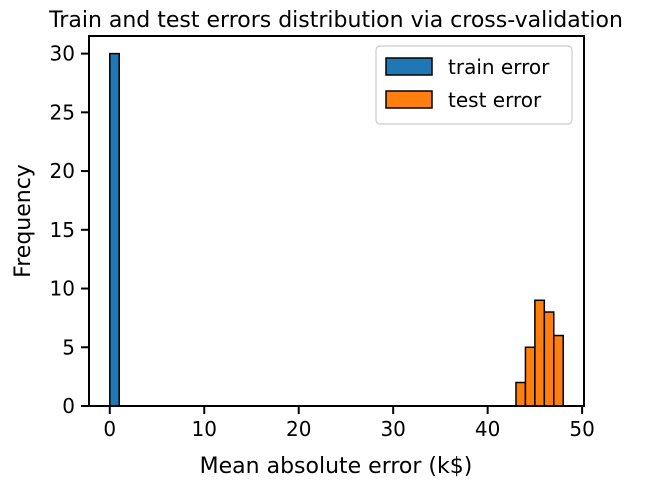 Image resolution: width=670 pixels, height=487 pixels. Describe the element at coordinates (392, 429) in the screenshot. I see `x-tick-label: 30` at that location.